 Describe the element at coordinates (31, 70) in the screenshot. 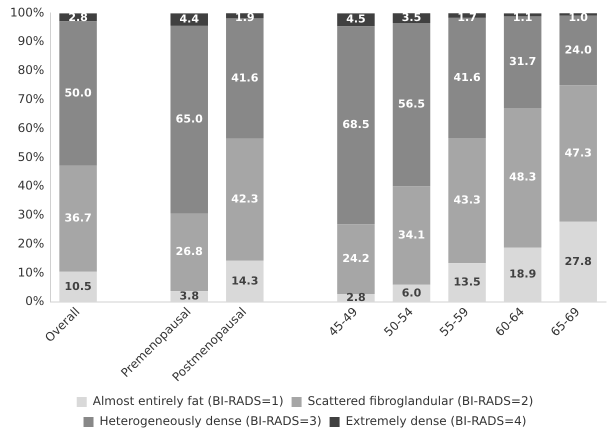

I see `y-tick-label: 80%` at that location.